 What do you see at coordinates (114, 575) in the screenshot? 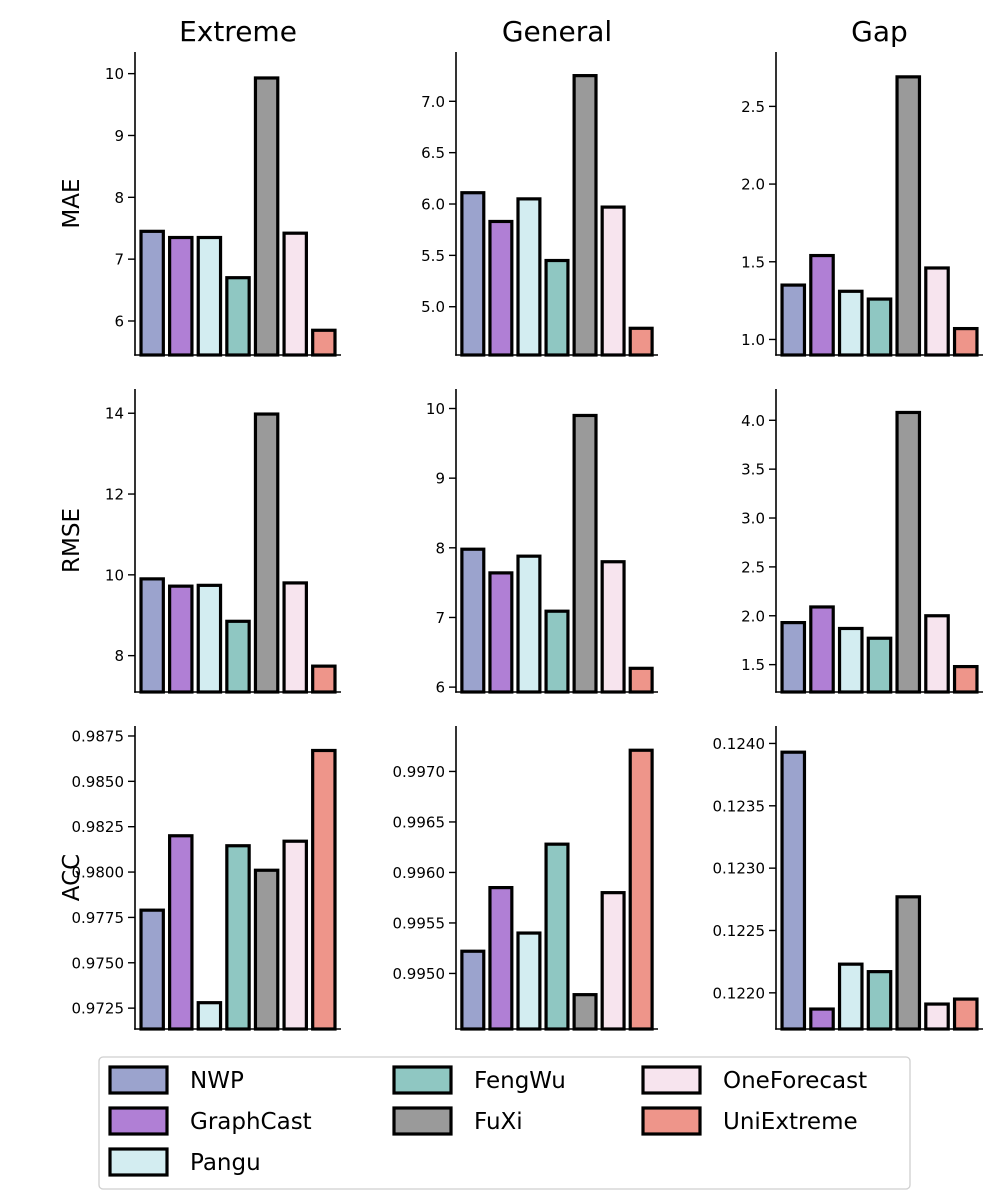
I see `y-tick-label: 10` at bounding box center [114, 575].